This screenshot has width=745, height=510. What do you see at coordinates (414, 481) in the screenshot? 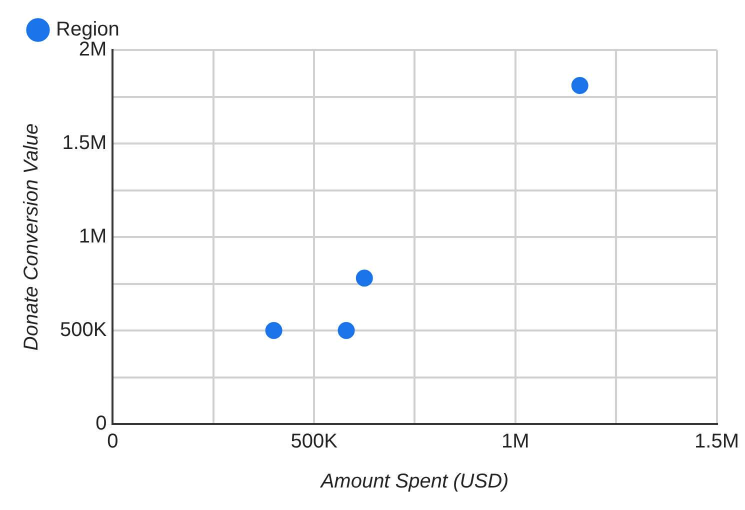
I see `x-axis-title: Amount Spent (USD)` at bounding box center [414, 481].